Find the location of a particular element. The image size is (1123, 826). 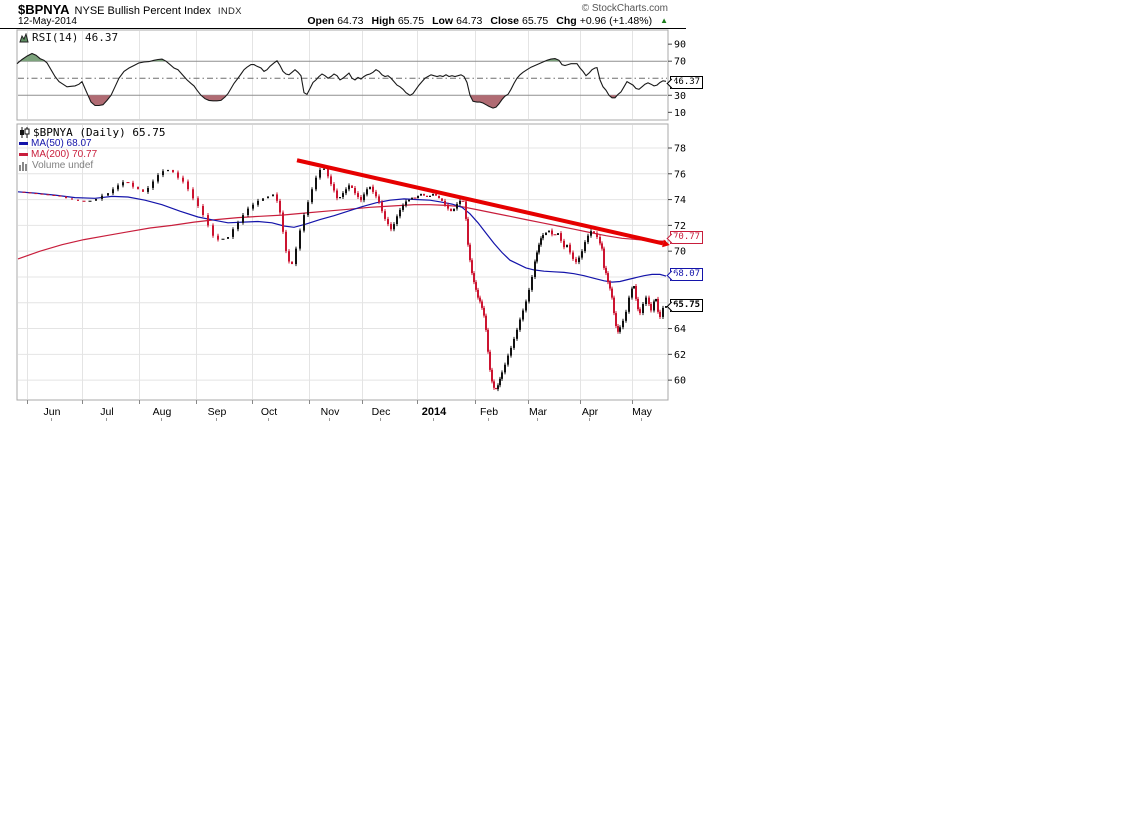

copyright: © StockCharts.com is located at coordinates (624, 8).